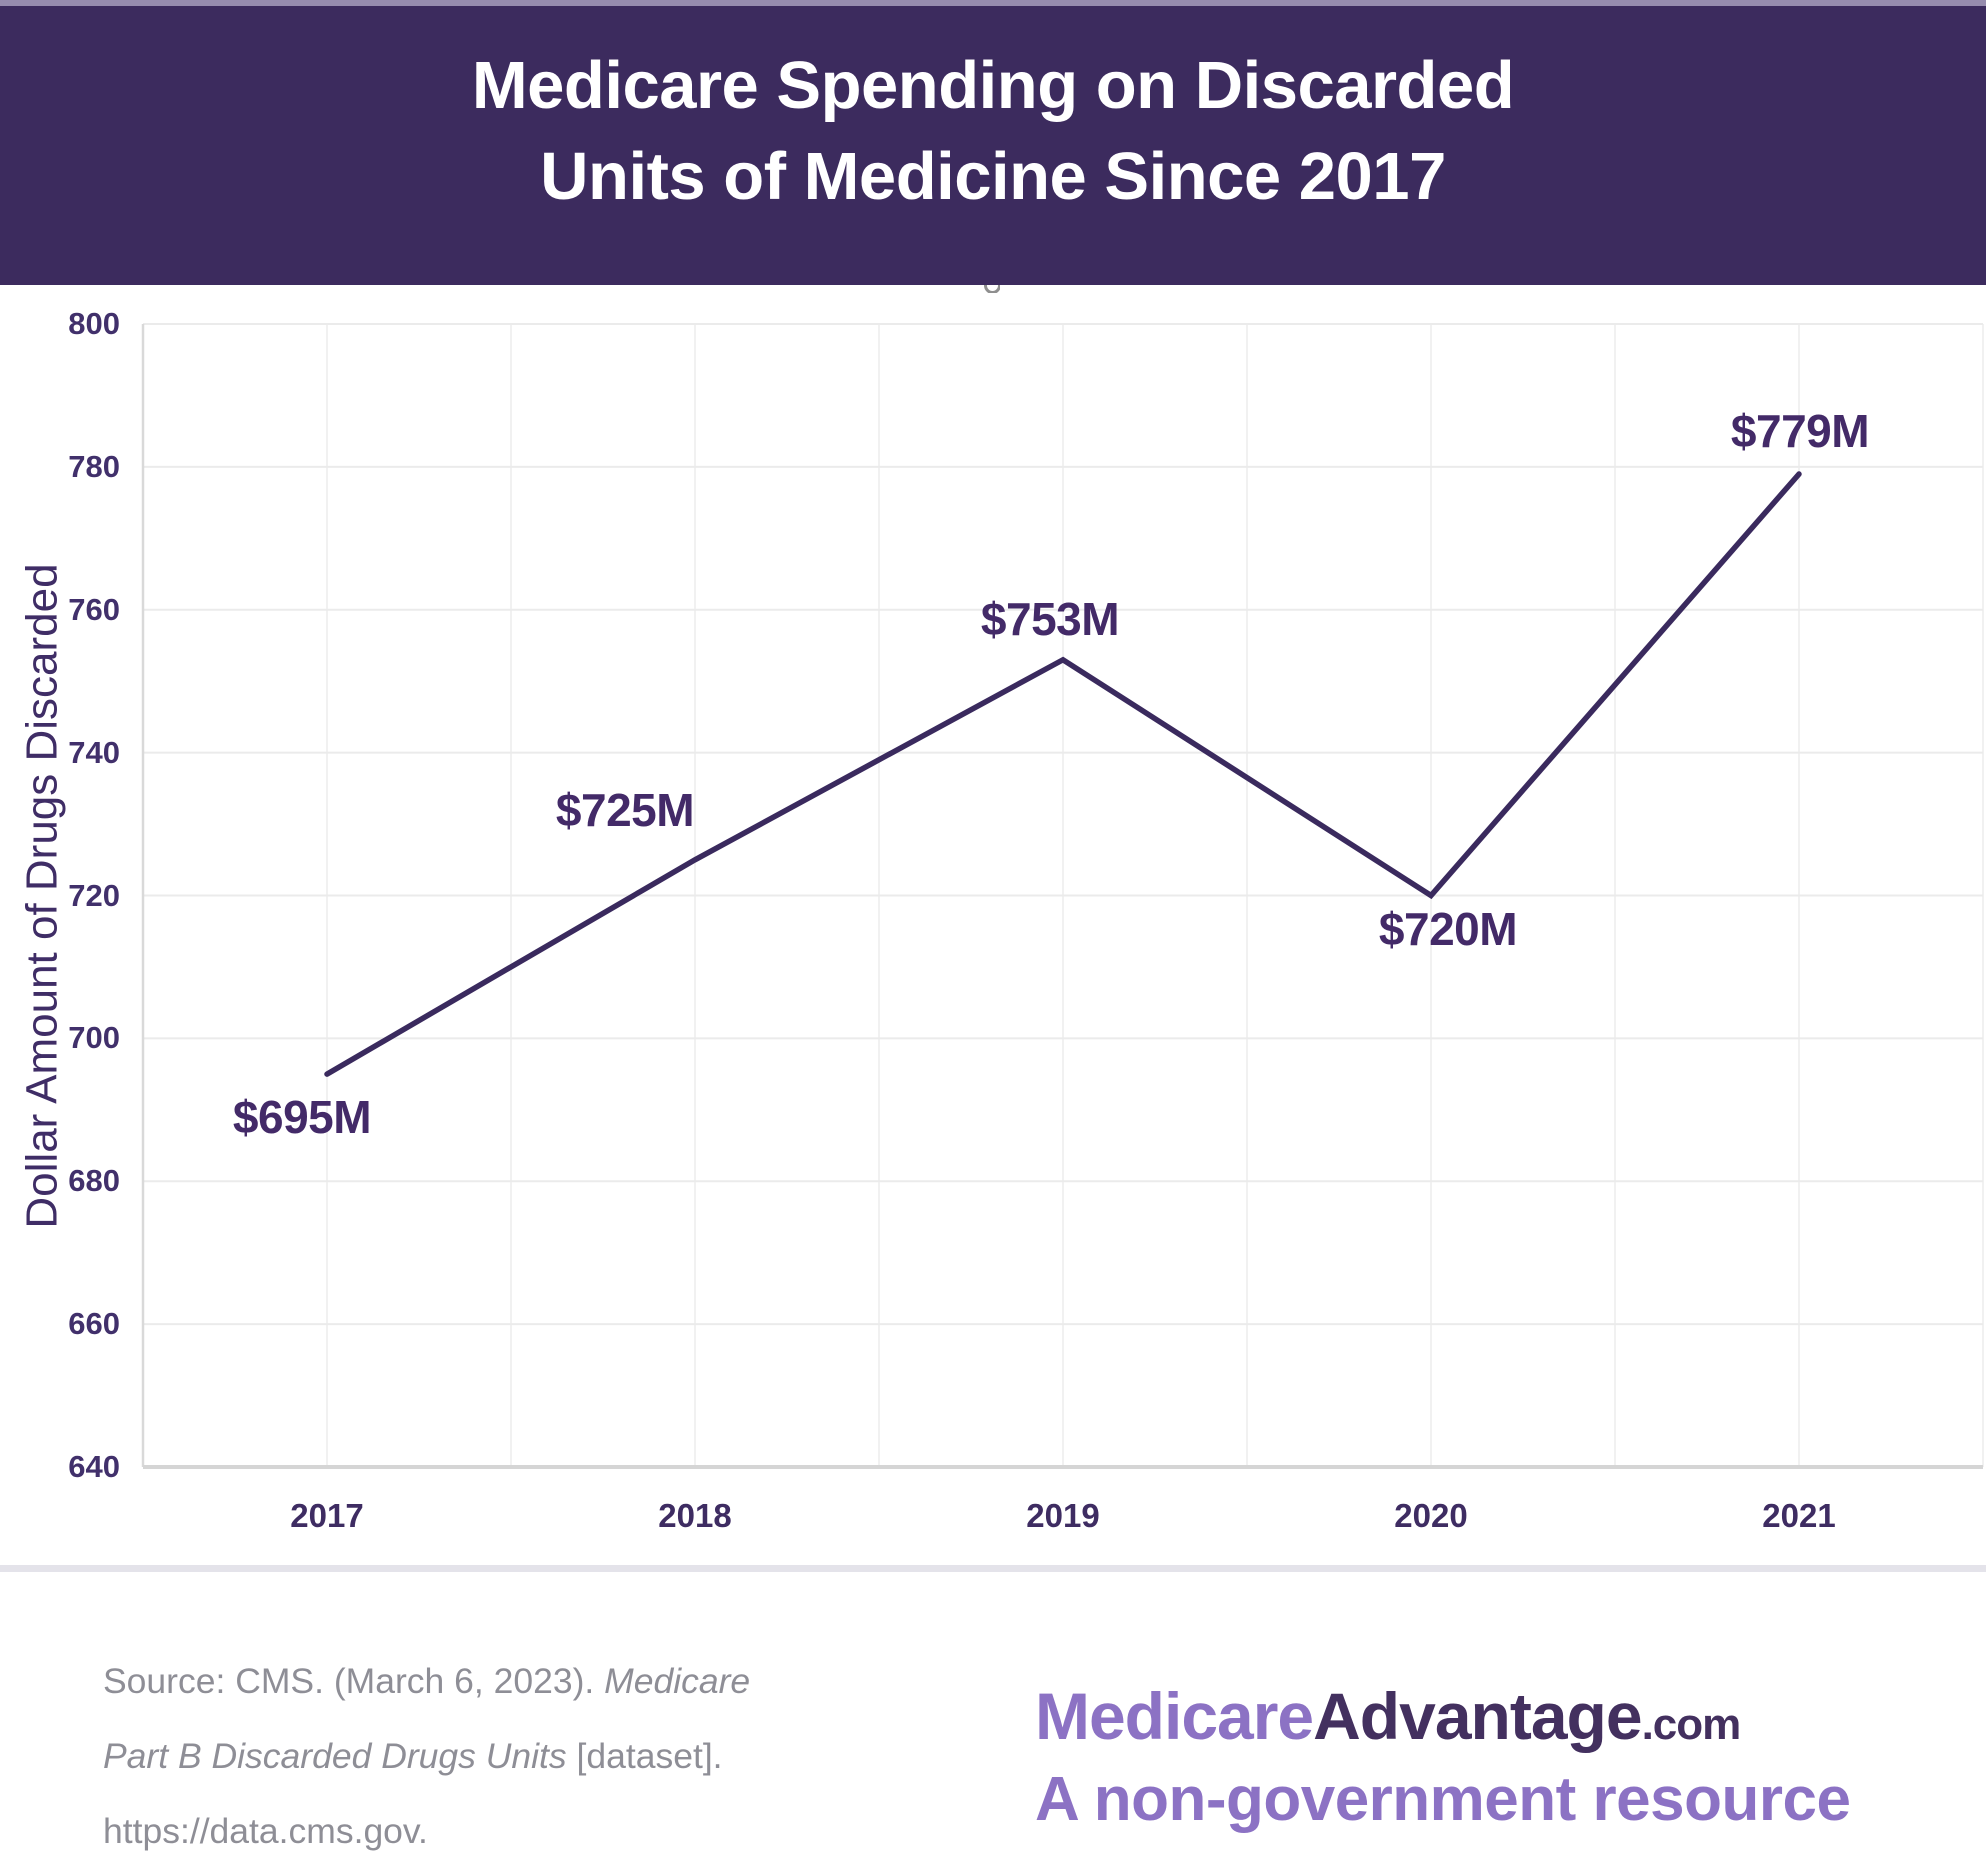  I want to click on logo-advantage: Advantage, so click(1477, 1716).